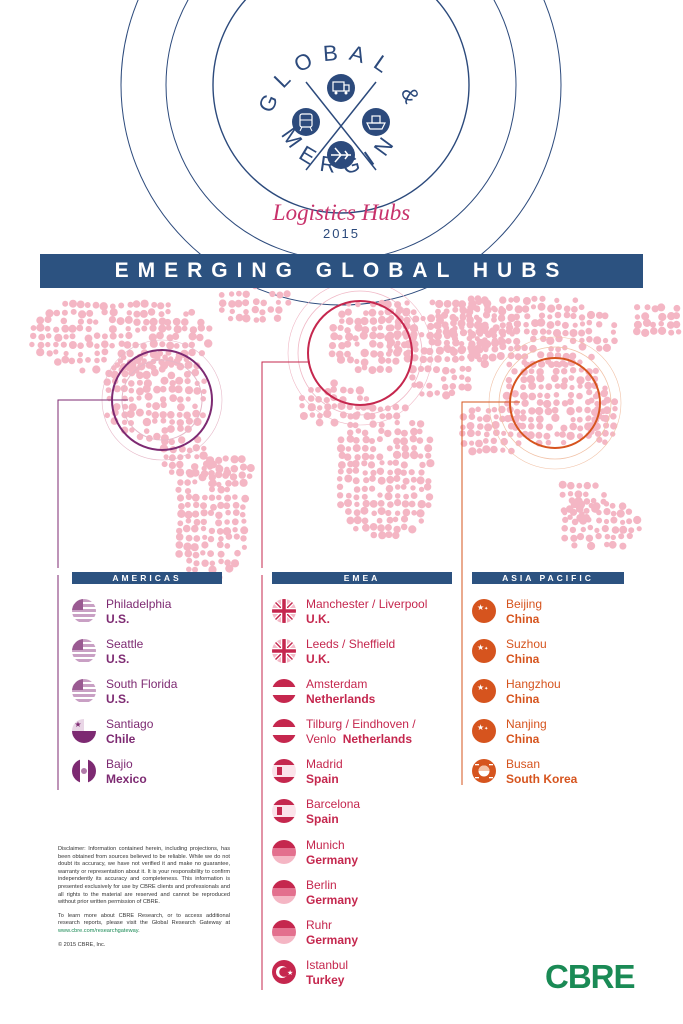 This screenshot has width=683, height=1024. Describe the element at coordinates (327, 965) in the screenshot. I see `city: Istanbul` at that location.